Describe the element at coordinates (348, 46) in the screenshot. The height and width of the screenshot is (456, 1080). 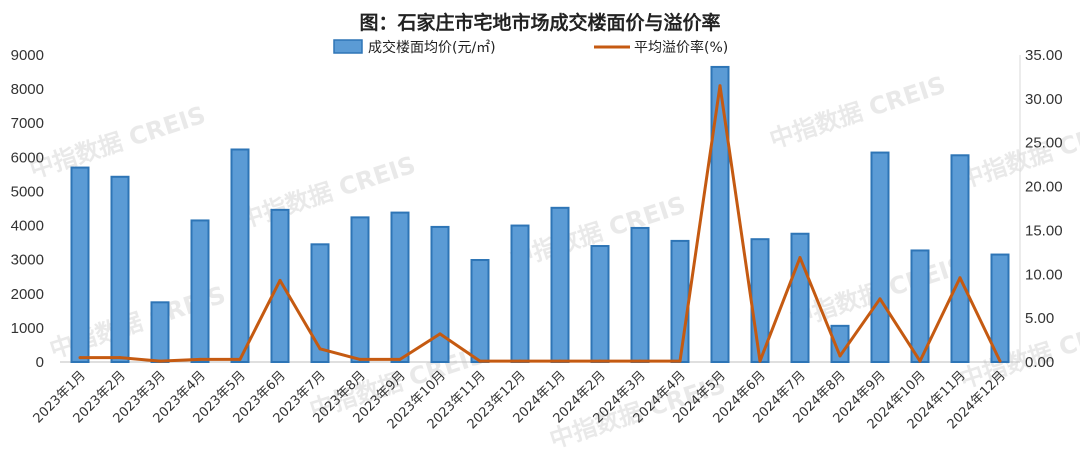
I see `legend-bar-swatch` at that location.